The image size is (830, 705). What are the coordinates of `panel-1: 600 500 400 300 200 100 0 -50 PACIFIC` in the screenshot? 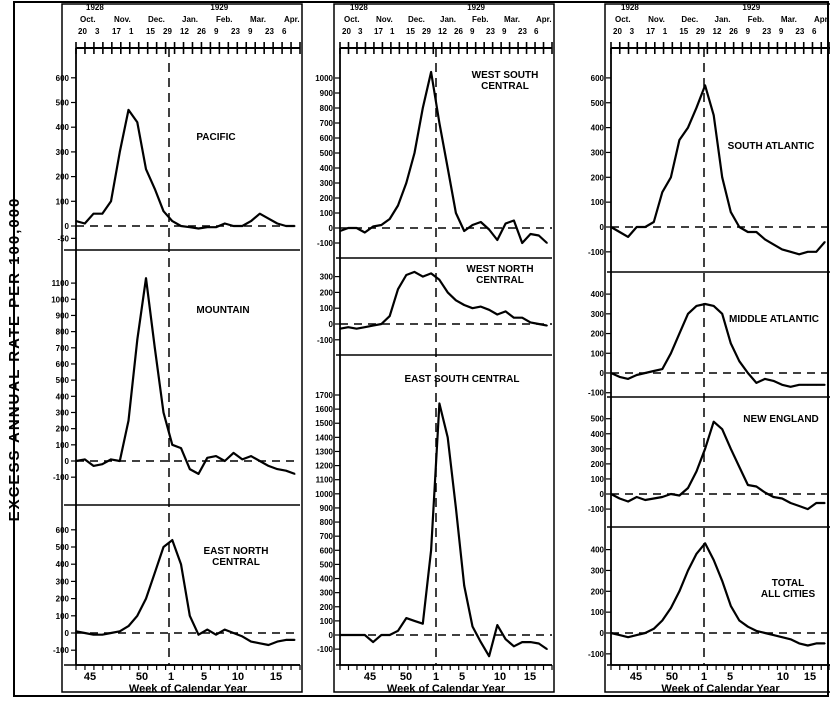 It's located at (178, 162).